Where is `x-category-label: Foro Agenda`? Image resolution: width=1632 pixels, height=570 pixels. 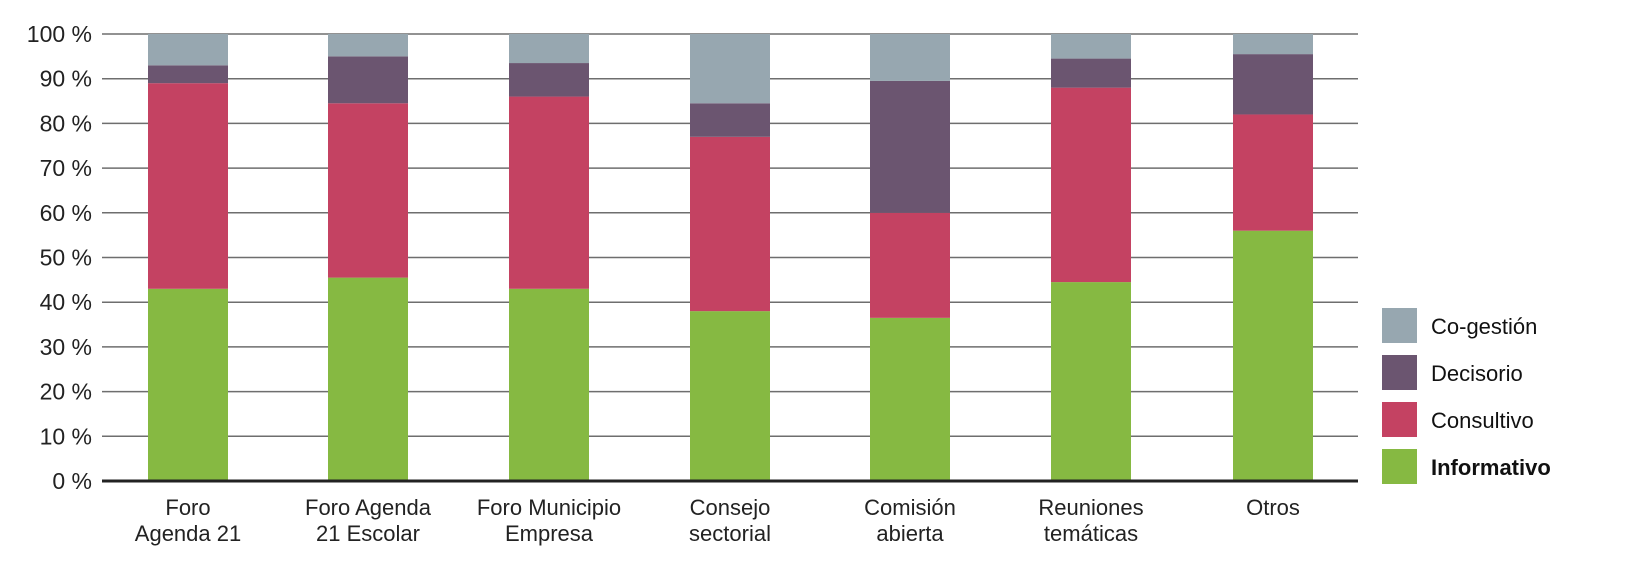 x-category-label: Foro Agenda is located at coordinates (368, 507).